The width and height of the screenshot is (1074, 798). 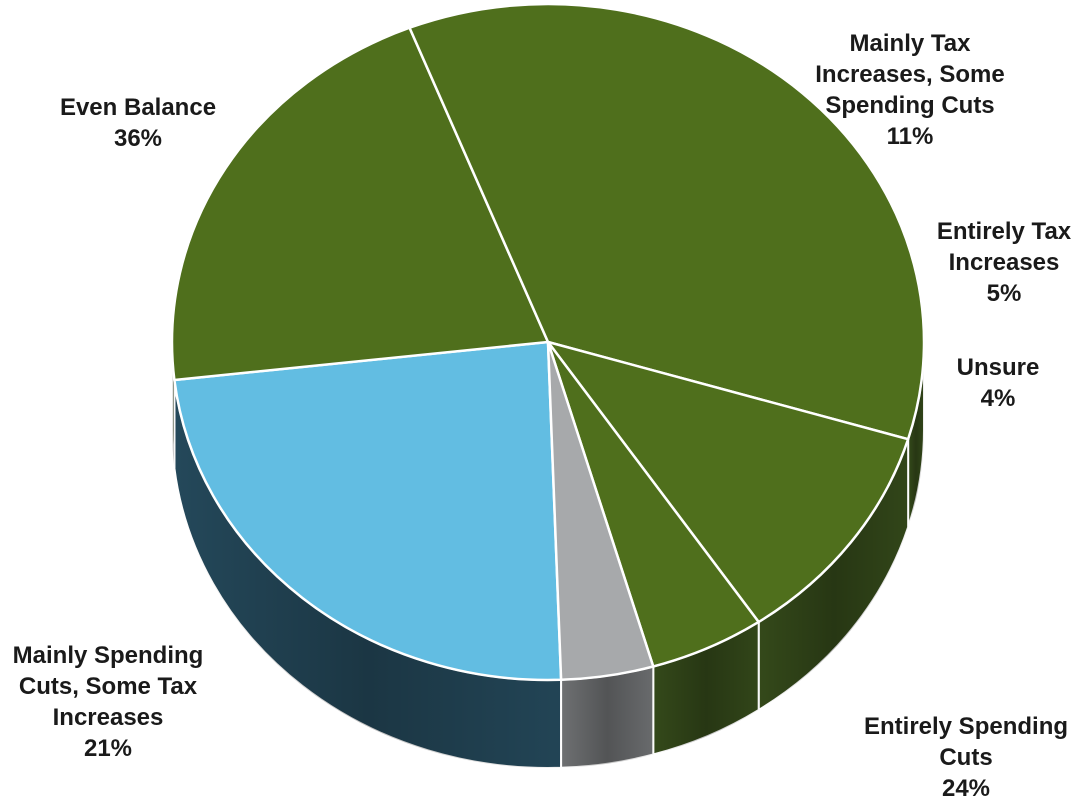 What do you see at coordinates (108, 686) in the screenshot?
I see `slice-category-label: Cuts, Some Tax` at bounding box center [108, 686].